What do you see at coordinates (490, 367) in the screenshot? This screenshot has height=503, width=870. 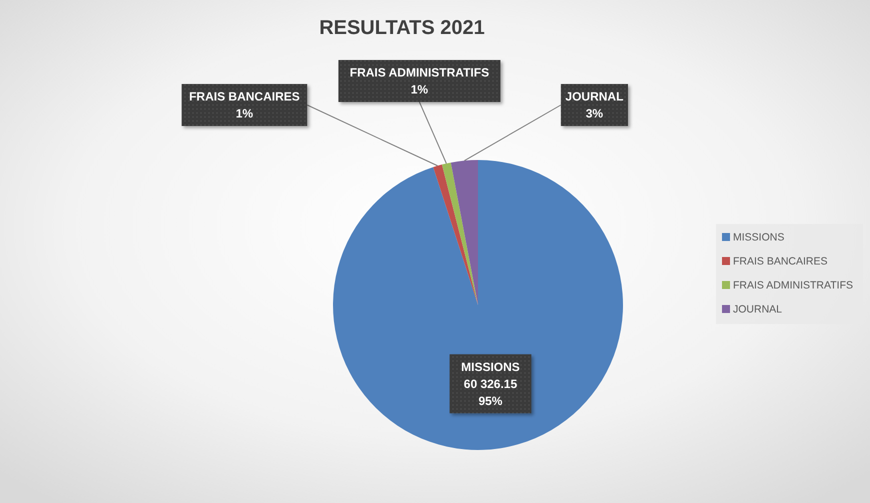 I see `slice-label: MISSIONS` at bounding box center [490, 367].